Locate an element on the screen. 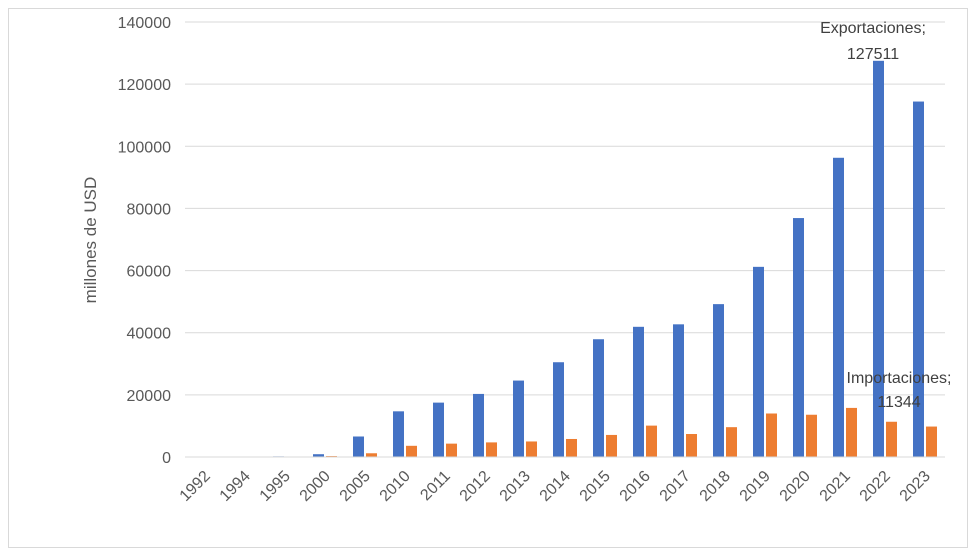  y-tick-label: 100000 is located at coordinates (144, 147).